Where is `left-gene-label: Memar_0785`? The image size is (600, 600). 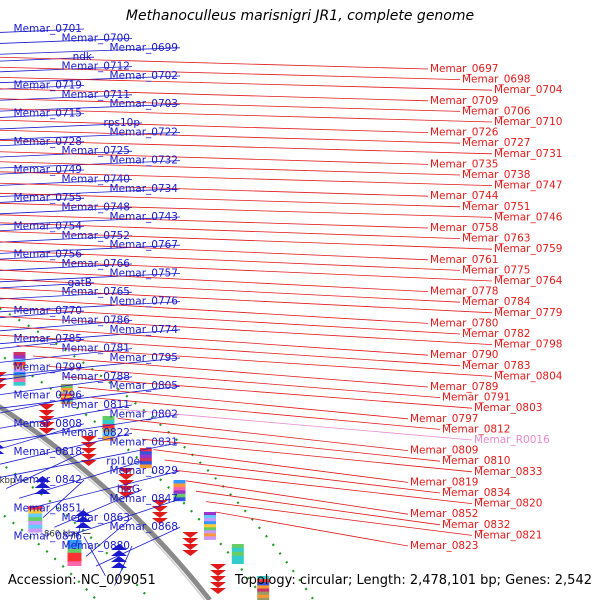
left-gene-label: Memar_0785 is located at coordinates (48, 339).